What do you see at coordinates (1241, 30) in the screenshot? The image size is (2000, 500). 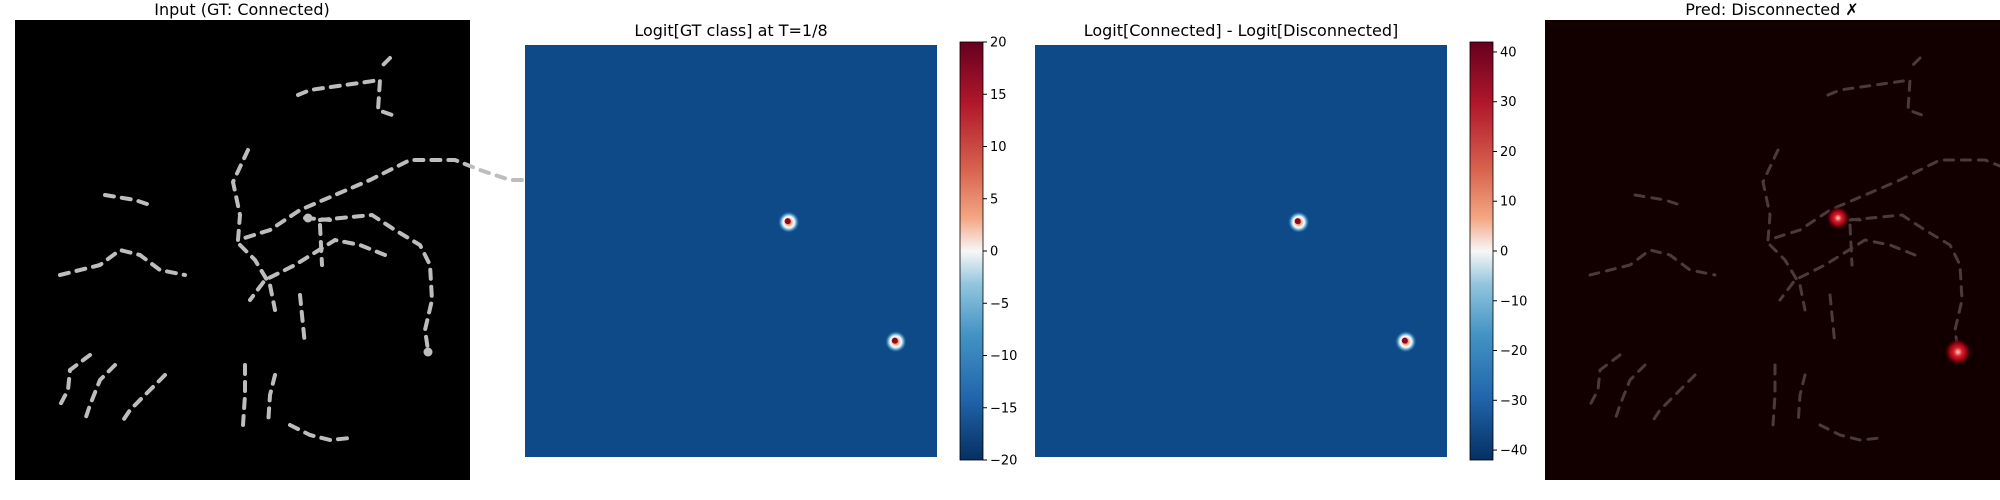 I see `panel-title: Logit[Connected] - Logit[Disconnected]` at bounding box center [1241, 30].